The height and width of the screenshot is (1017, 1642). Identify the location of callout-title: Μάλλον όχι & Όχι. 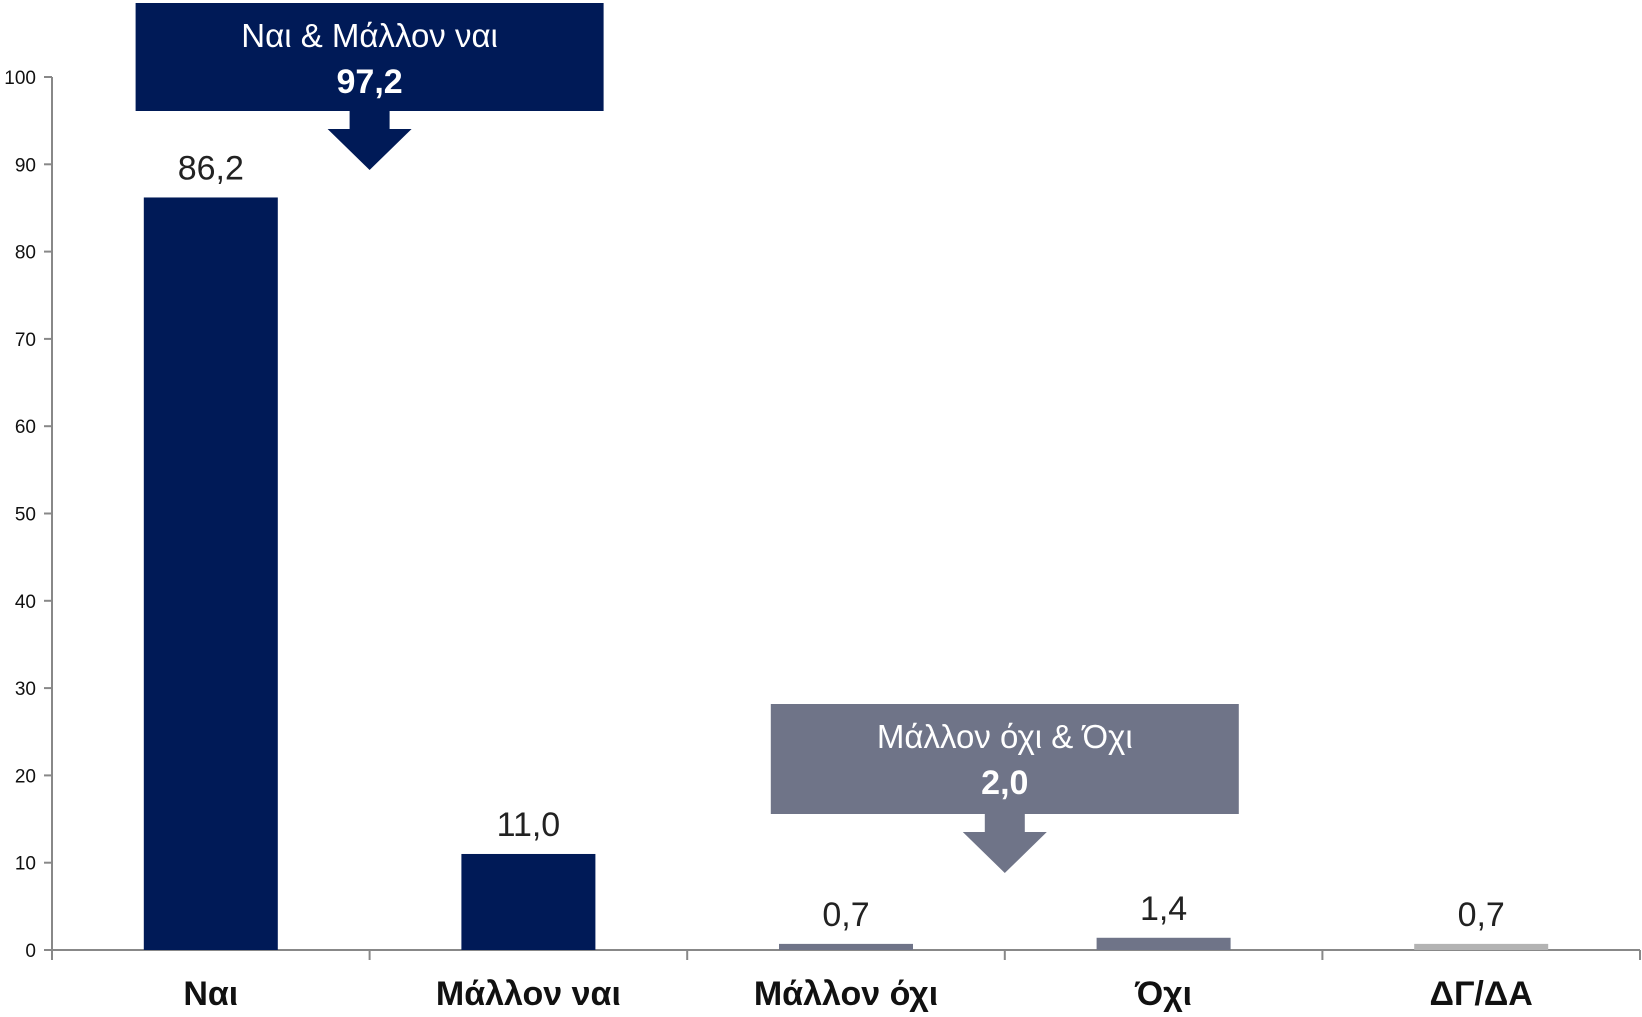
(1005, 736).